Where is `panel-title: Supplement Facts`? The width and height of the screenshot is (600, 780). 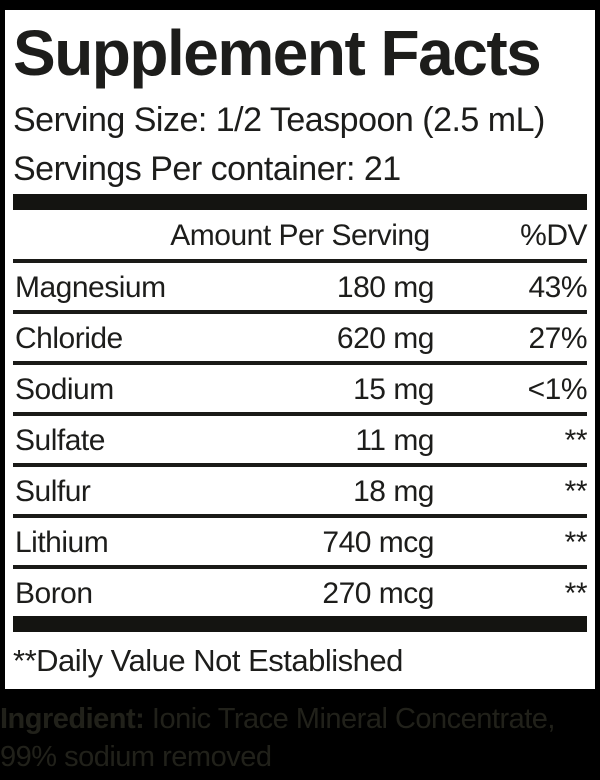
panel-title: Supplement Facts is located at coordinates (277, 53).